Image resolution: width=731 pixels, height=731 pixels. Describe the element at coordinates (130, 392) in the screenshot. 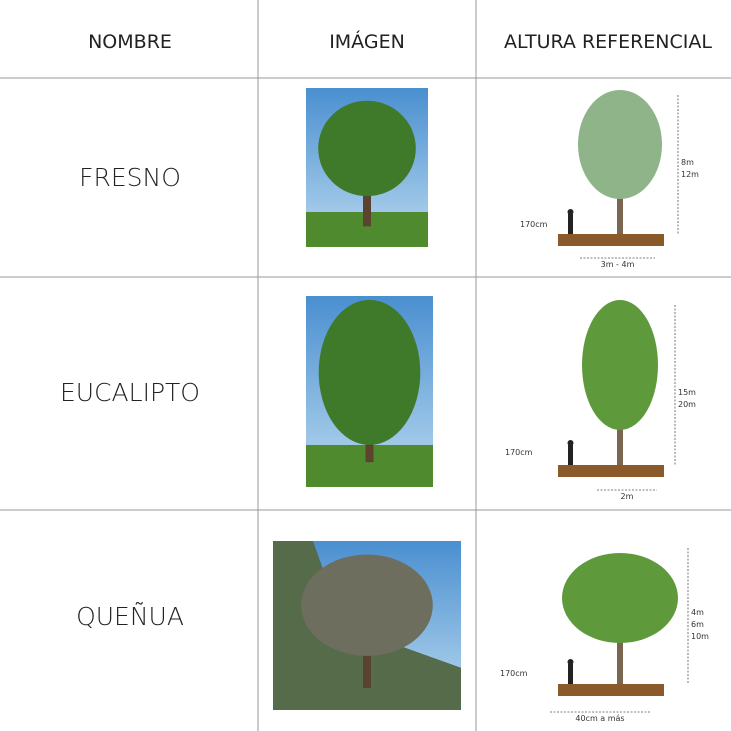

I see `tree-name: EUCALIPTO` at that location.